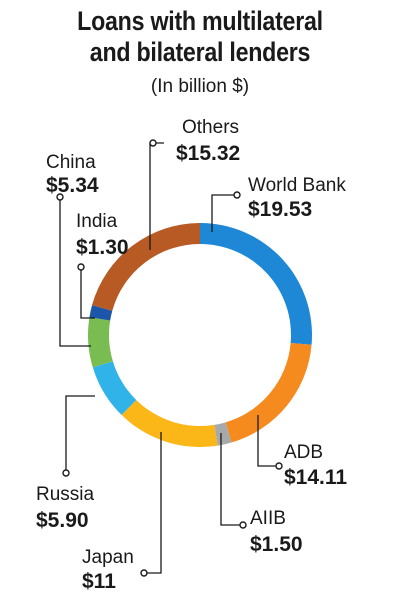 This screenshot has width=400, height=600. What do you see at coordinates (297, 185) in the screenshot?
I see `label-name-world-bank: World Bank` at bounding box center [297, 185].